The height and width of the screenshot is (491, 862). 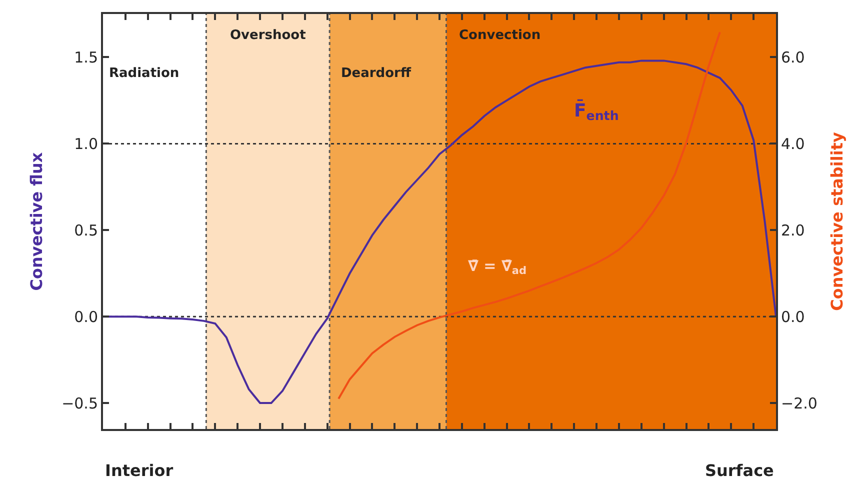 What do you see at coordinates (139, 470) in the screenshot?
I see `text: Interior` at bounding box center [139, 470].